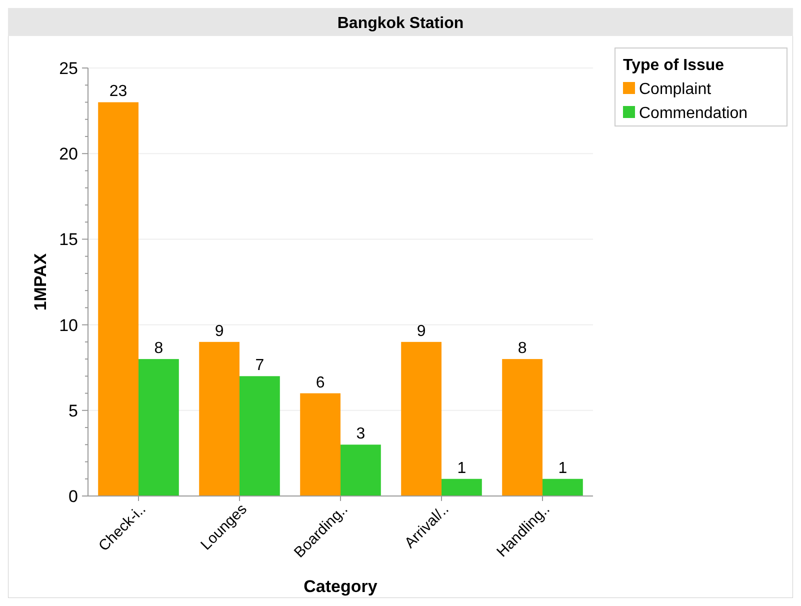  I want to click on y-tick-label: 10, so click(68, 325).